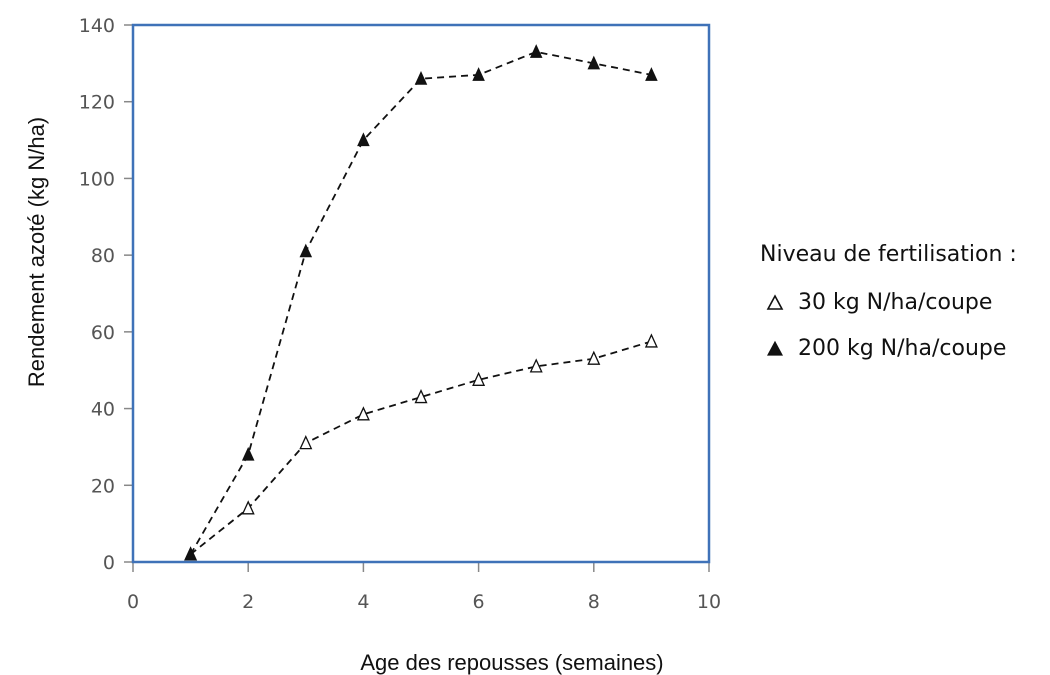  What do you see at coordinates (109, 563) in the screenshot?
I see `y-tick-label: 0` at bounding box center [109, 563].